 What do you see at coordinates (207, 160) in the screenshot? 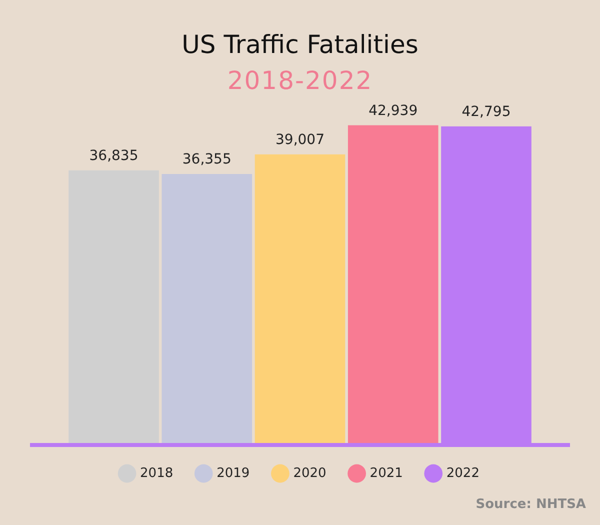
I see `data-label: 36,355` at bounding box center [207, 160].